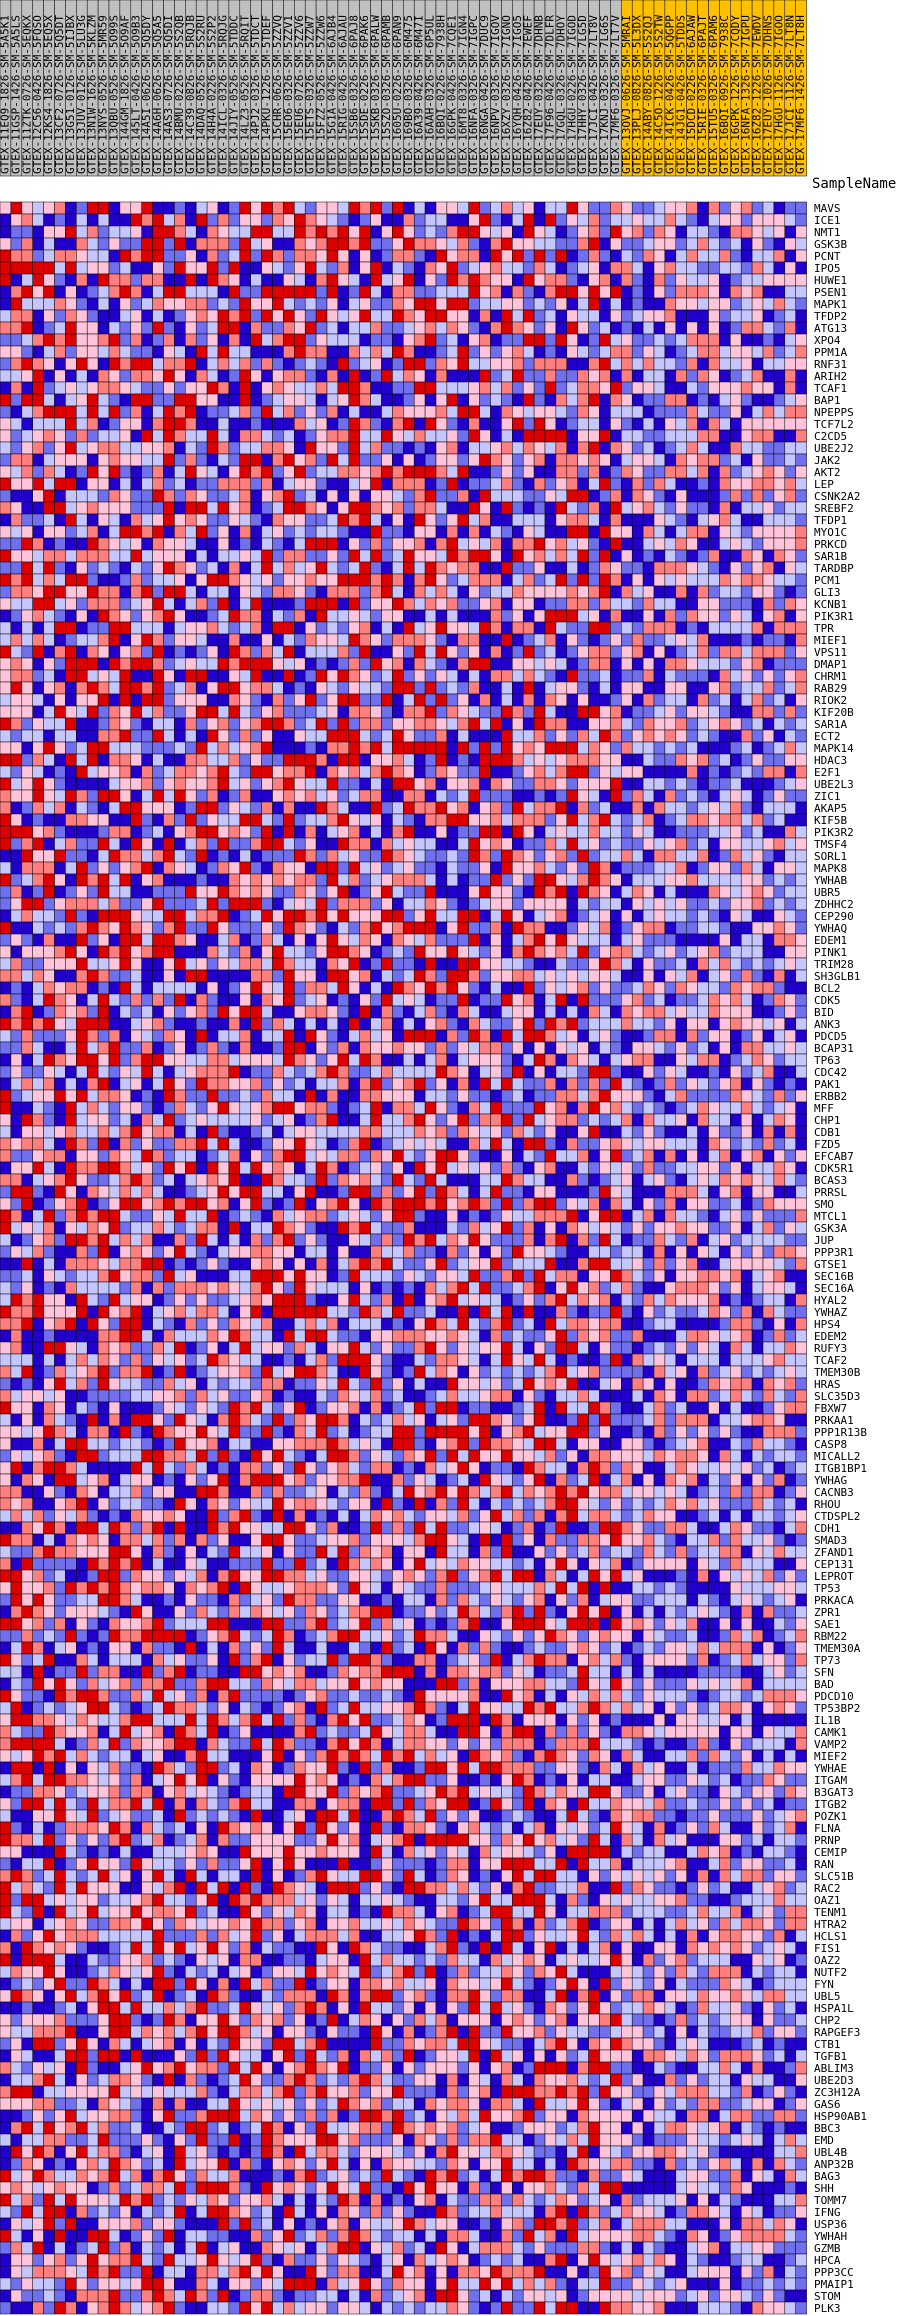 The image size is (911, 2316). What do you see at coordinates (615, 94) in the screenshot?
I see `column-label: GTEX-17MF6-0326-SM-7LT7V` at bounding box center [615, 94].